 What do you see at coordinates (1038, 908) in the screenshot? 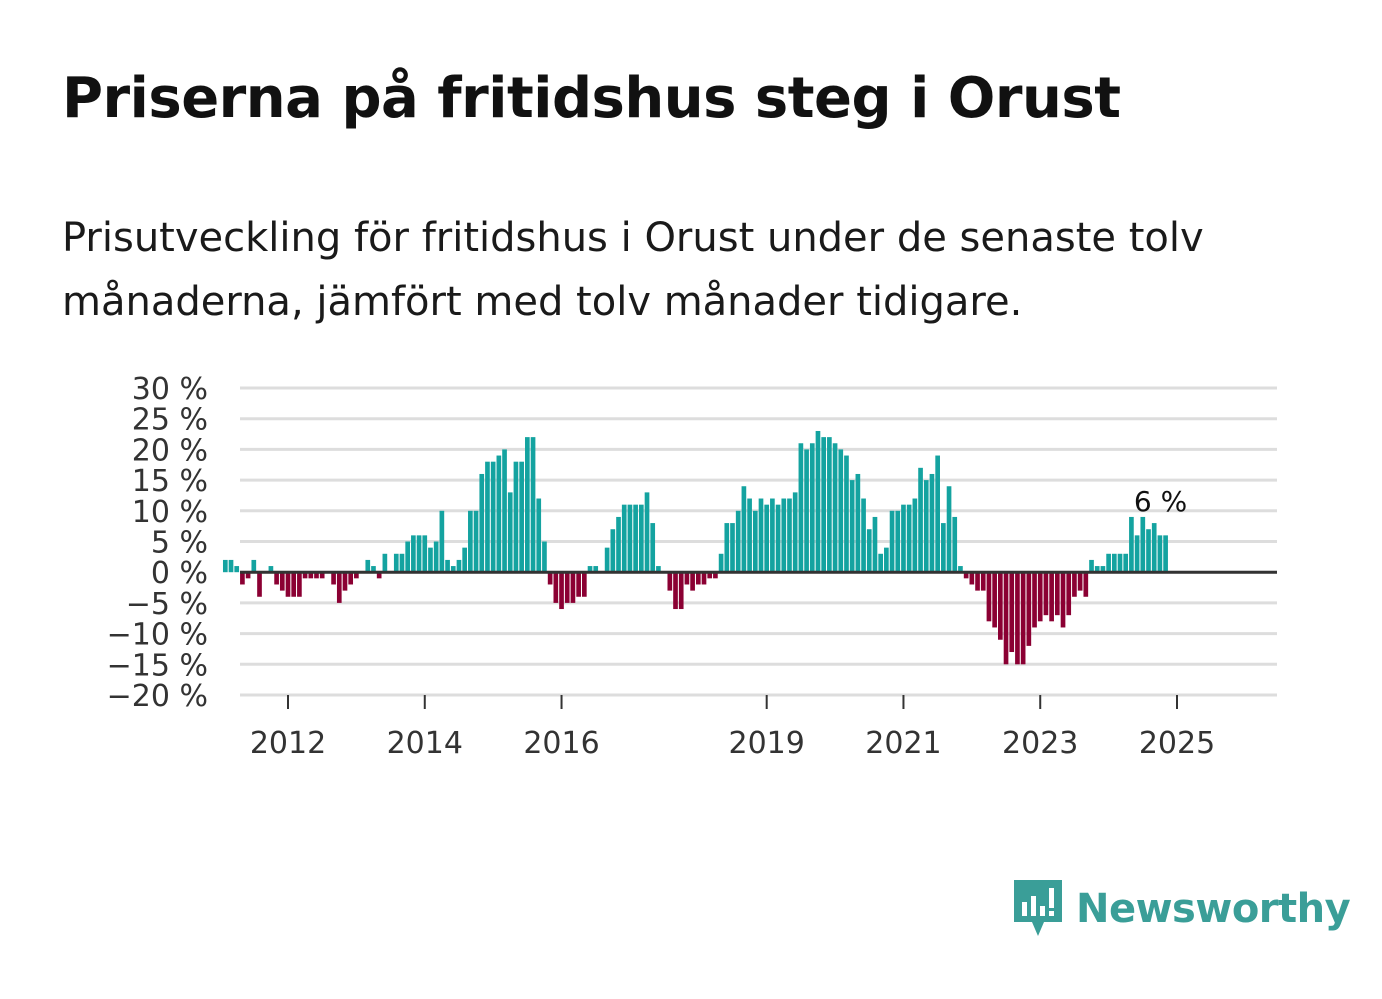
I see `newsworthy-logo-icon` at bounding box center [1038, 908].